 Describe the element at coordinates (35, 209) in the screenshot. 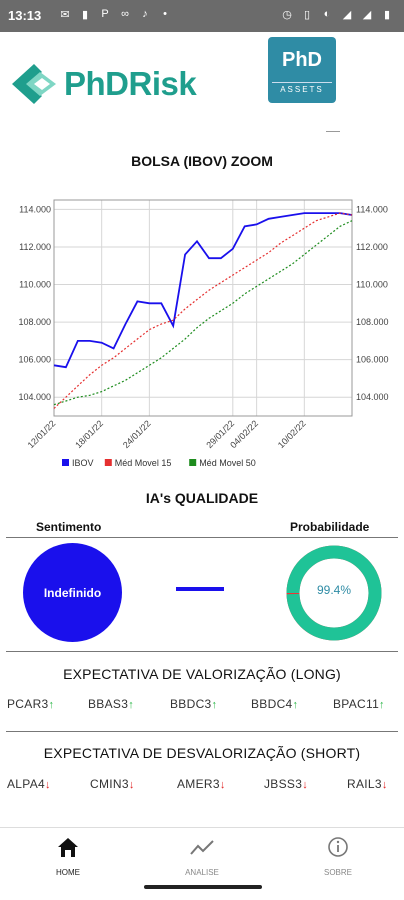

I see `y-tick-label-left: 114.000` at that location.